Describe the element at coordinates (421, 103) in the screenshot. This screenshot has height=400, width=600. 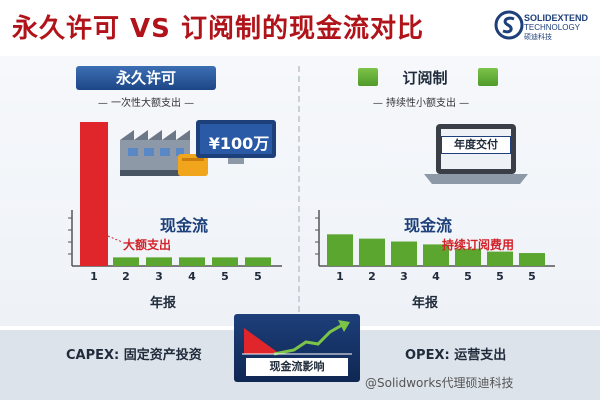
I see `subscription-subheader: — 持续性小额支出 —` at that location.